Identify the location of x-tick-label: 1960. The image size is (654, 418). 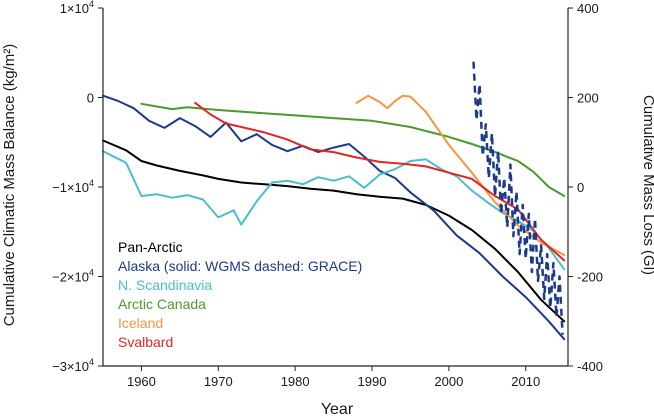
(141, 381).